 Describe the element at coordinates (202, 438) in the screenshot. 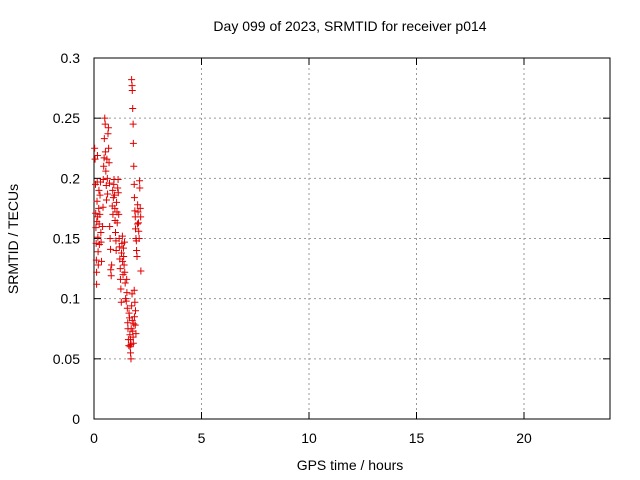

I see `x-tick-label: 5` at that location.